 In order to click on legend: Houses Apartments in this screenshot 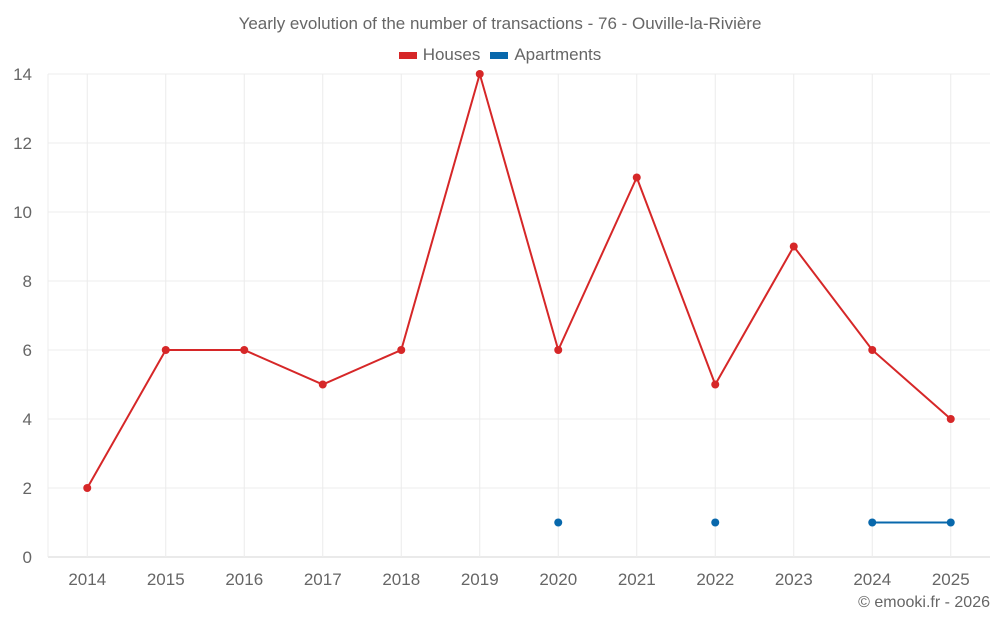, I will do `click(500, 55)`.